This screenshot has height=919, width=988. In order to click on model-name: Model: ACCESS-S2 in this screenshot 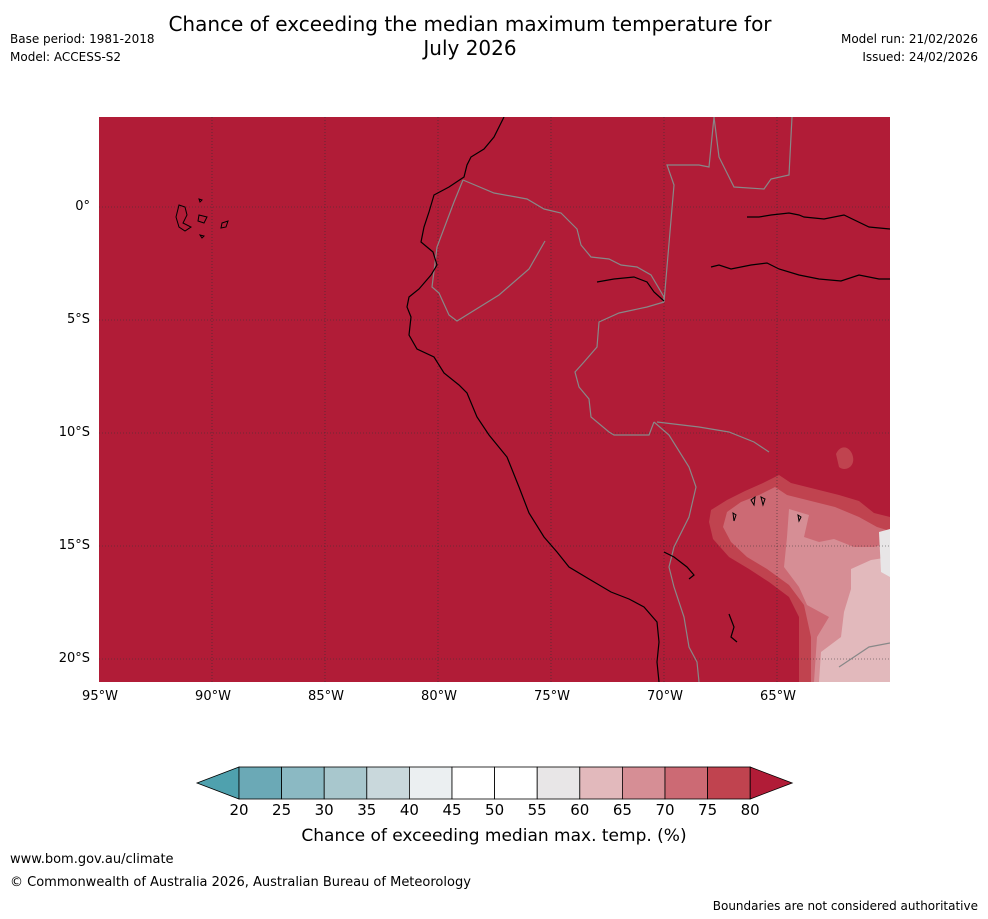, I will do `click(66, 57)`.